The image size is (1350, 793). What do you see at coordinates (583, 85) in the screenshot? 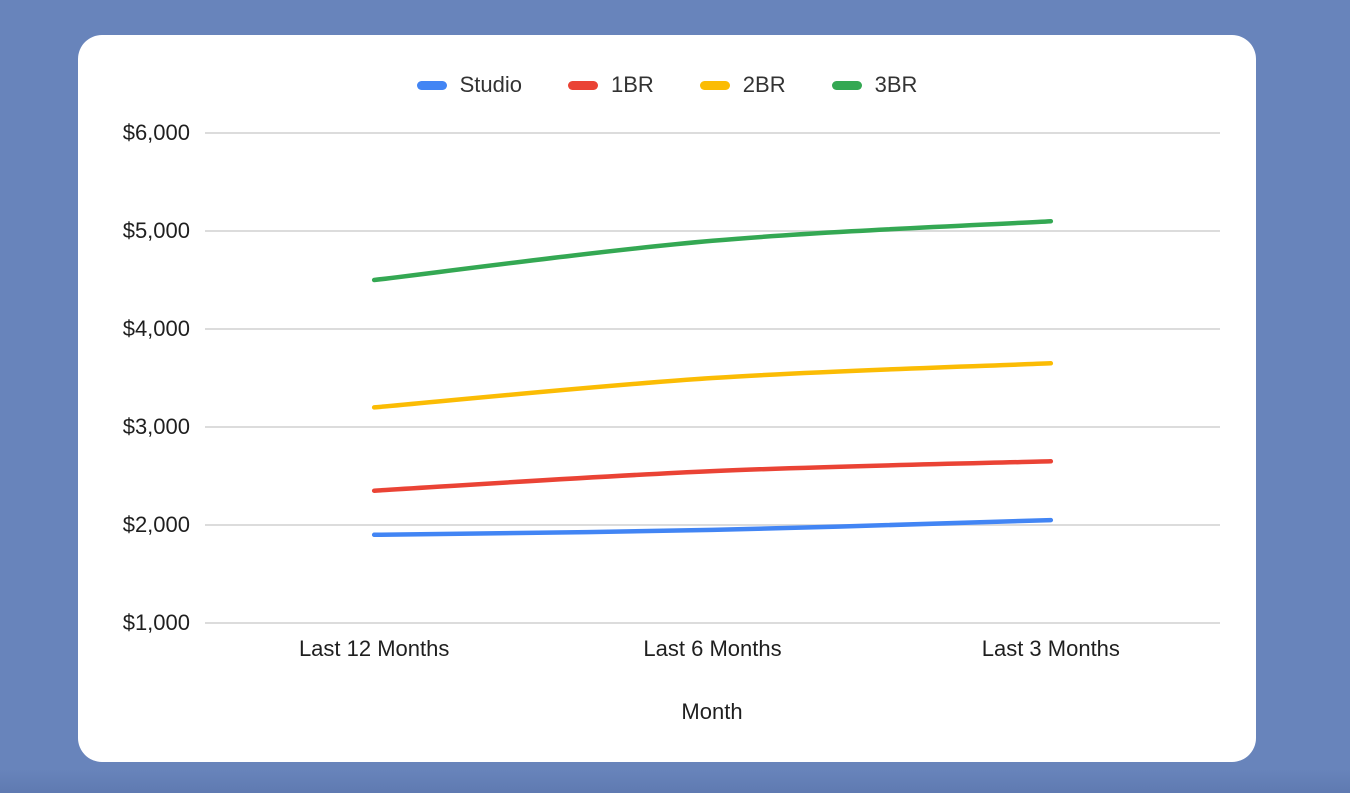
I see `legend-swatch-1br` at bounding box center [583, 85].